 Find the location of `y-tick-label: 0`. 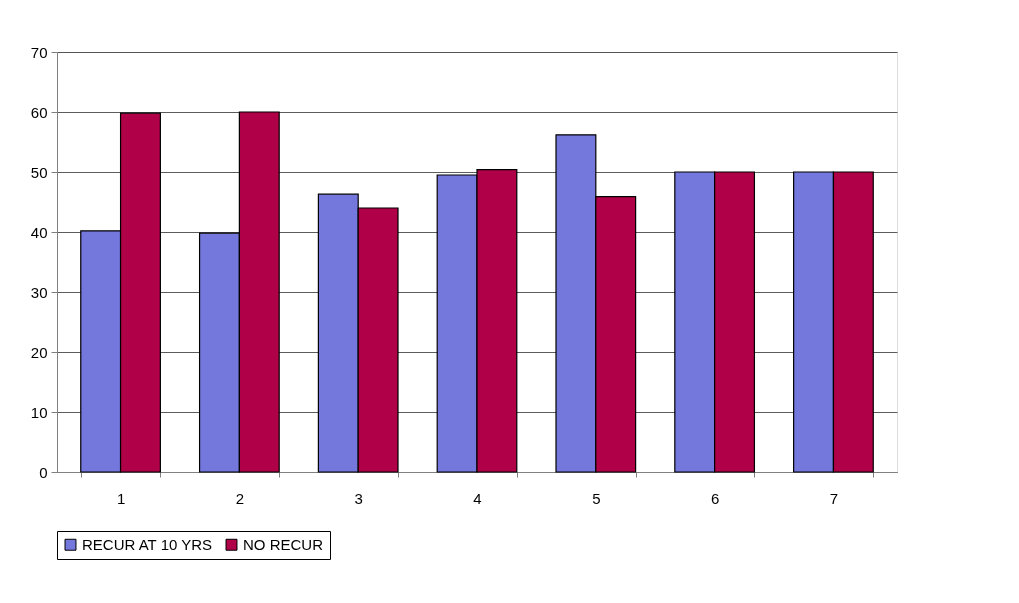

y-tick-label: 0 is located at coordinates (43, 472).